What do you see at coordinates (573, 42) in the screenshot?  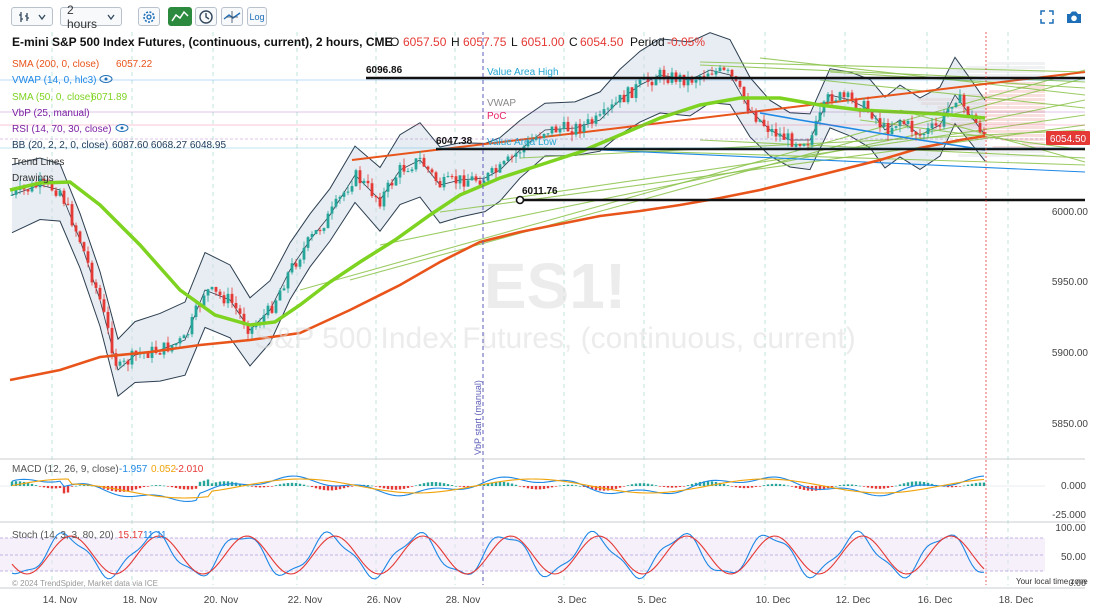 I see `close-label: C` at bounding box center [573, 42].